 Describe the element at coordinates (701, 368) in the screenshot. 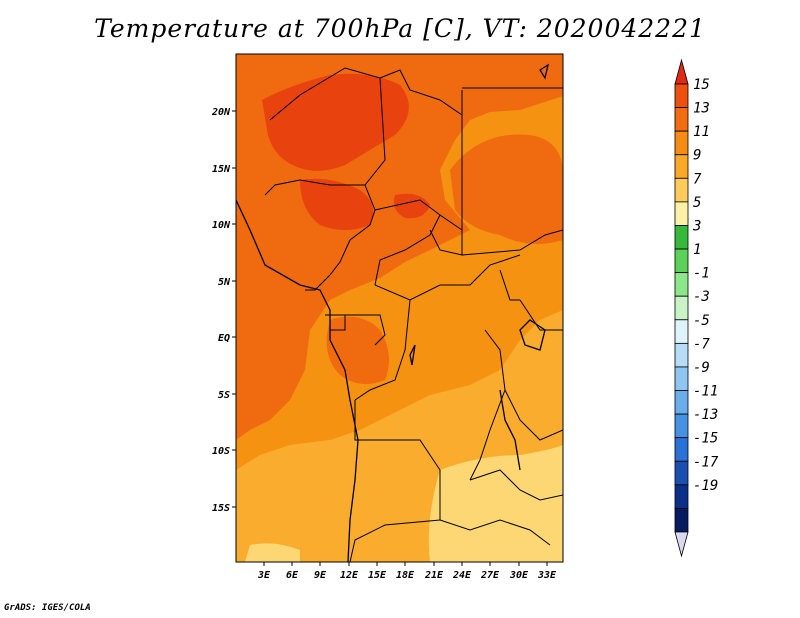

I see `colorbar-label: -9` at that location.